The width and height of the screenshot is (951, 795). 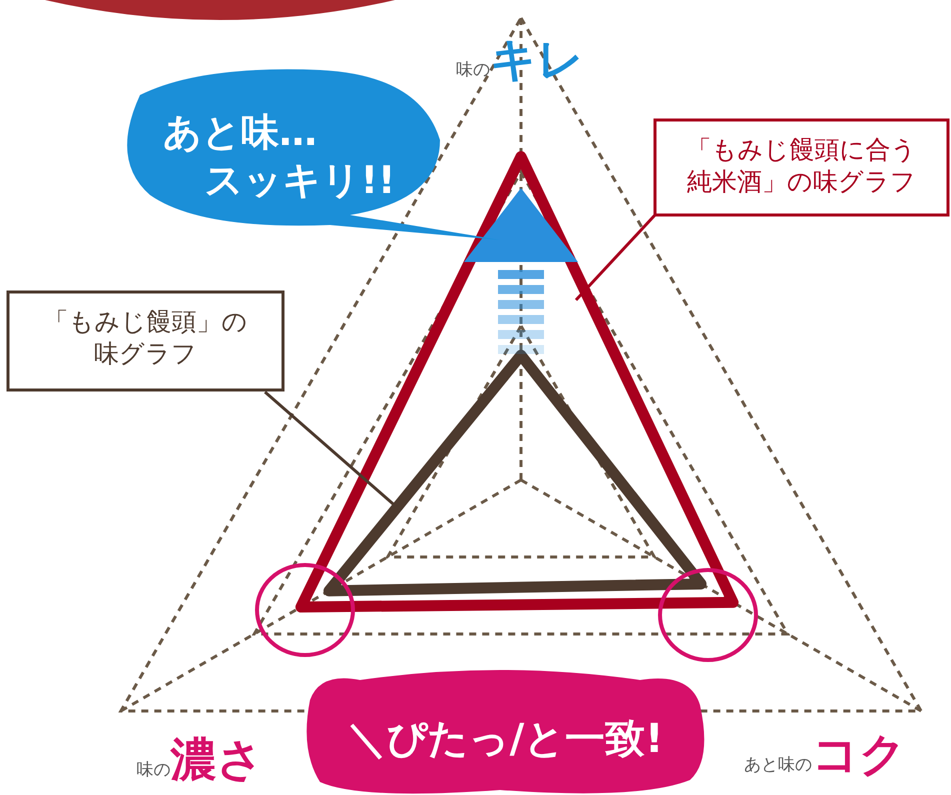 What do you see at coordinates (801, 165) in the screenshot?
I see `text: 「もみじ饅頭に合う純米酒」の味グラフ` at bounding box center [801, 165].